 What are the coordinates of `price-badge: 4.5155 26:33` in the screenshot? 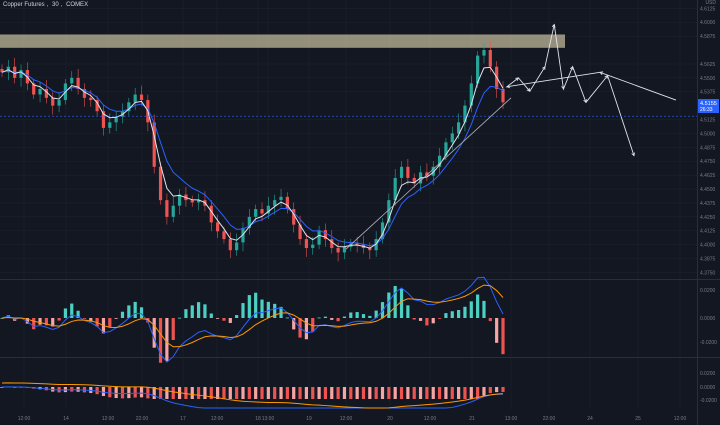 It's located at (708, 106).